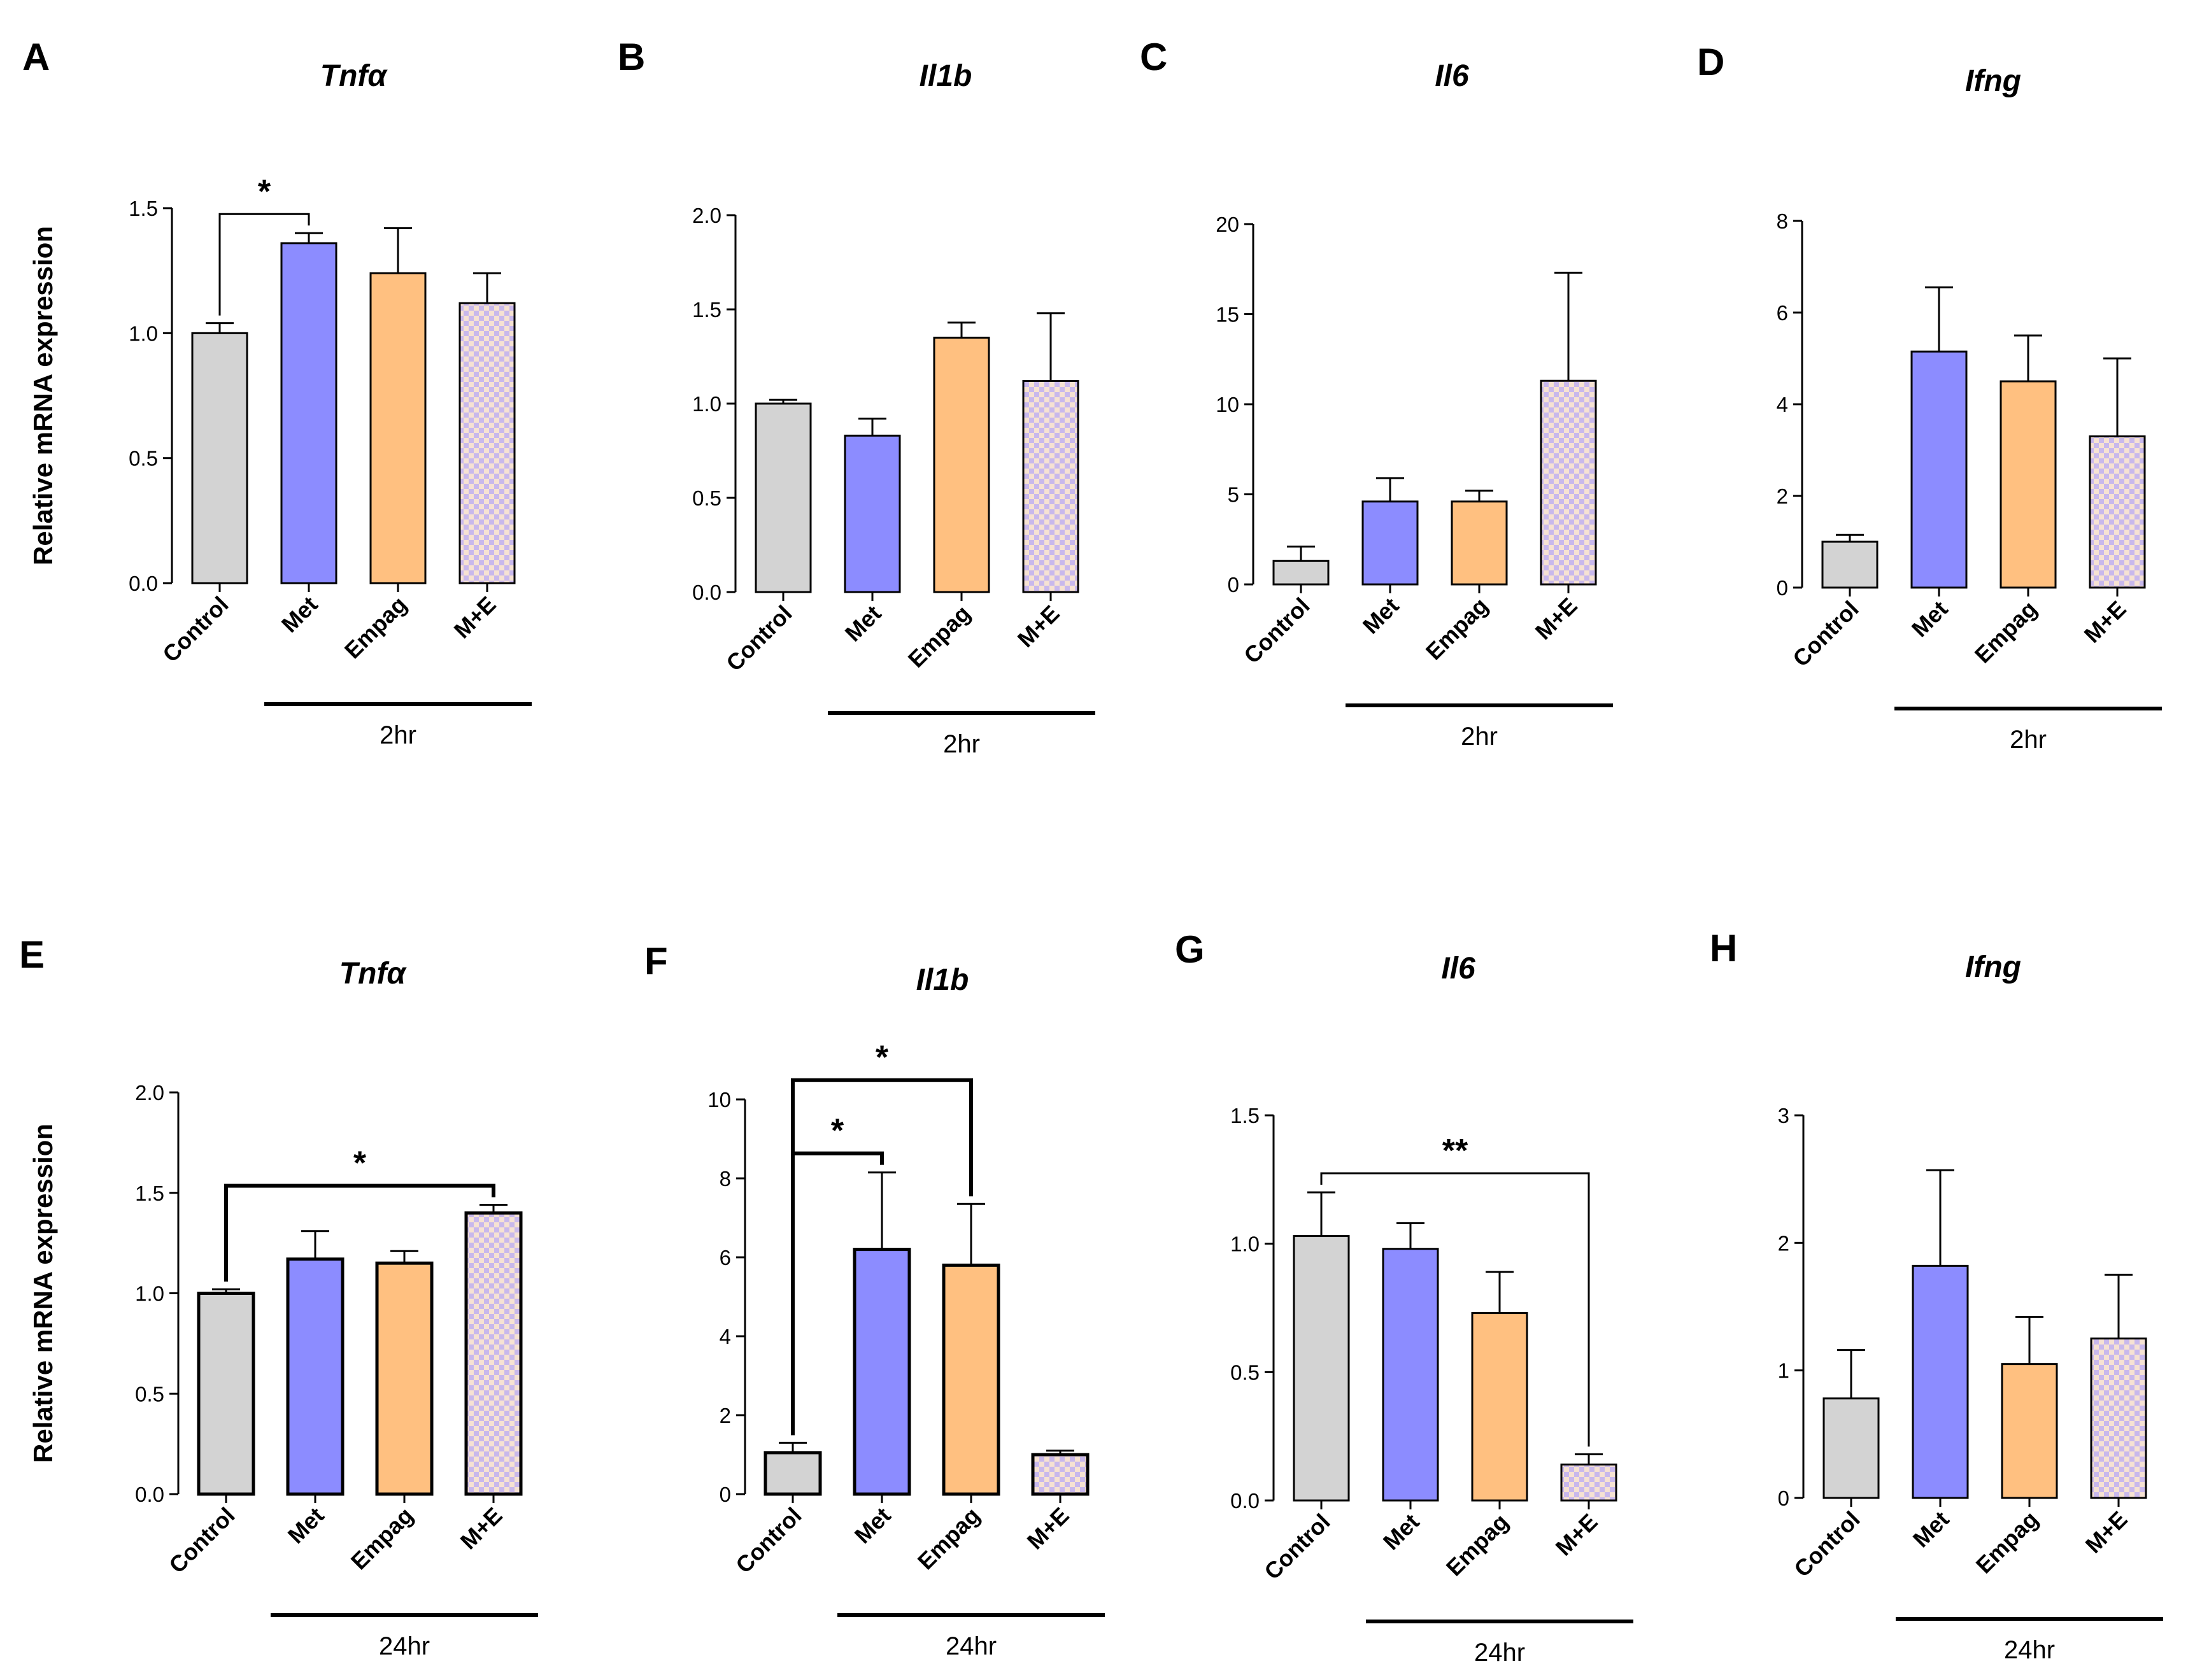 This screenshot has height=1680, width=2209. What do you see at coordinates (1227, 224) in the screenshot?
I see `y-tick-label: 20` at bounding box center [1227, 224].